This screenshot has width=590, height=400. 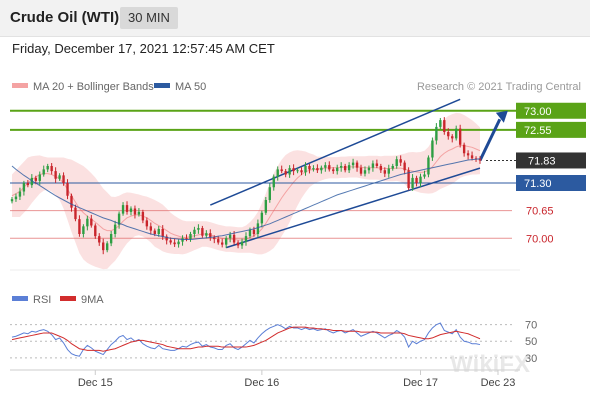 What do you see at coordinates (531, 326) in the screenshot?
I see `rsi-tick-label-0: 70` at bounding box center [531, 326].